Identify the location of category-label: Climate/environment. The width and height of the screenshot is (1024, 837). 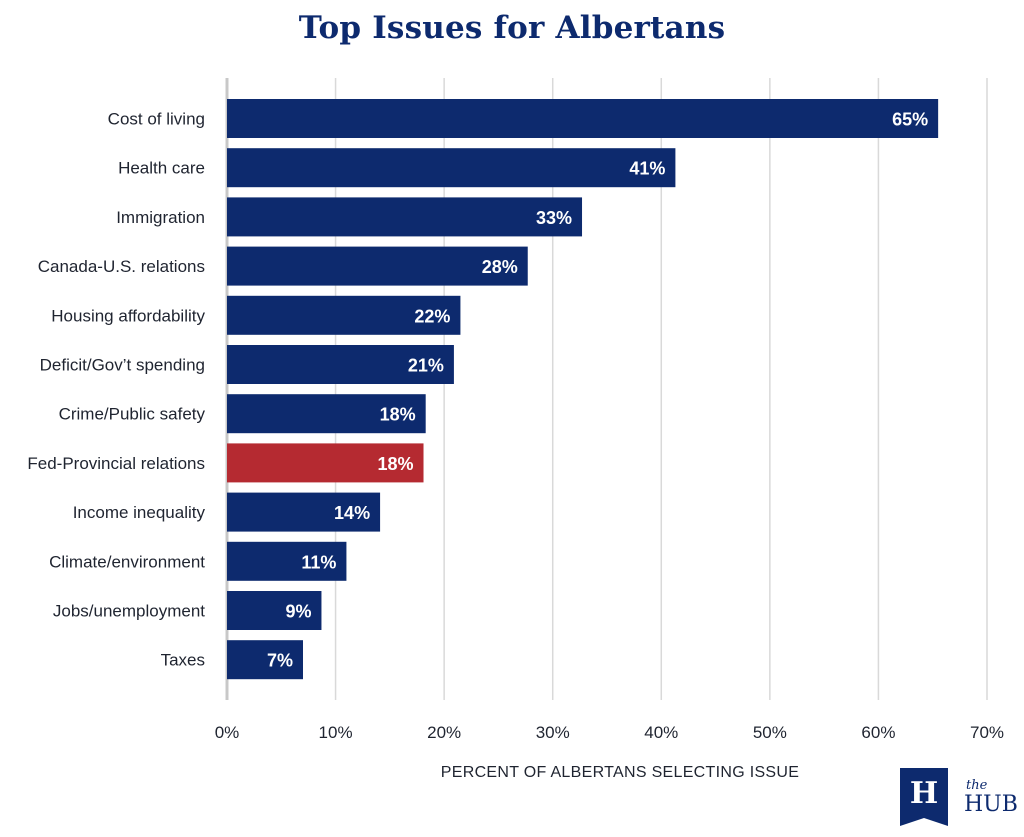
(127, 561).